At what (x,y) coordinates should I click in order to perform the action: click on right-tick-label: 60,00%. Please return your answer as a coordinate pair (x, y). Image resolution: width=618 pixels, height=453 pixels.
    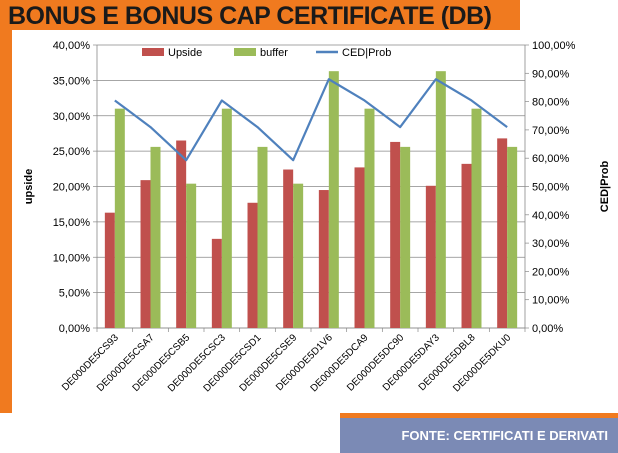
    Looking at the image, I should click on (551, 159).